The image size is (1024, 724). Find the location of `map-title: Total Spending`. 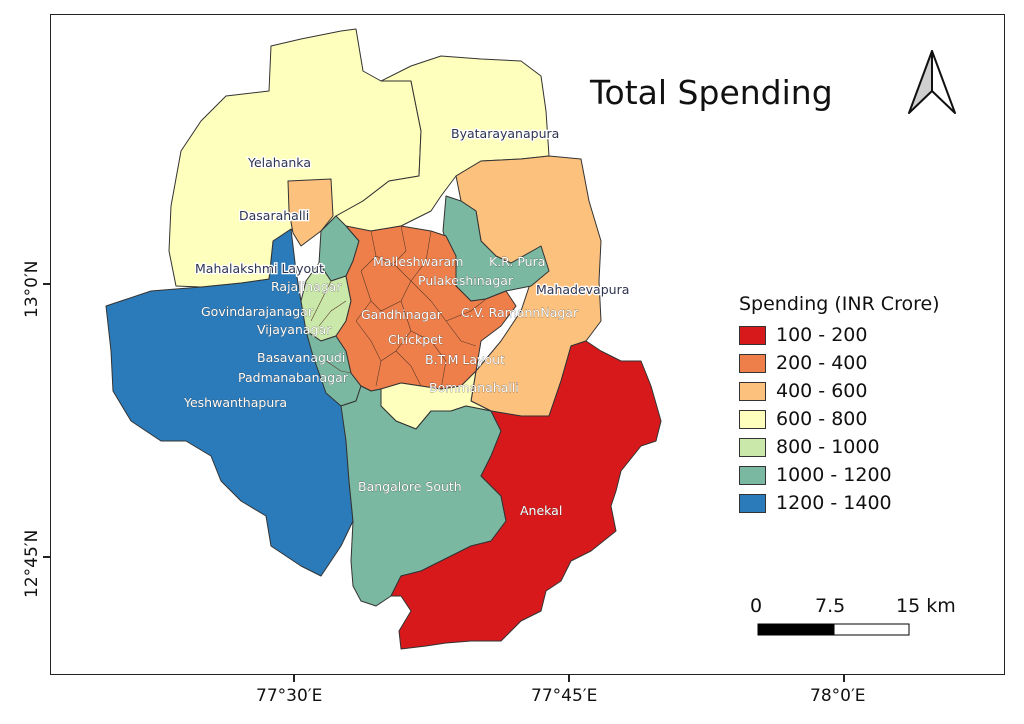

map-title: Total Spending is located at coordinates (711, 92).